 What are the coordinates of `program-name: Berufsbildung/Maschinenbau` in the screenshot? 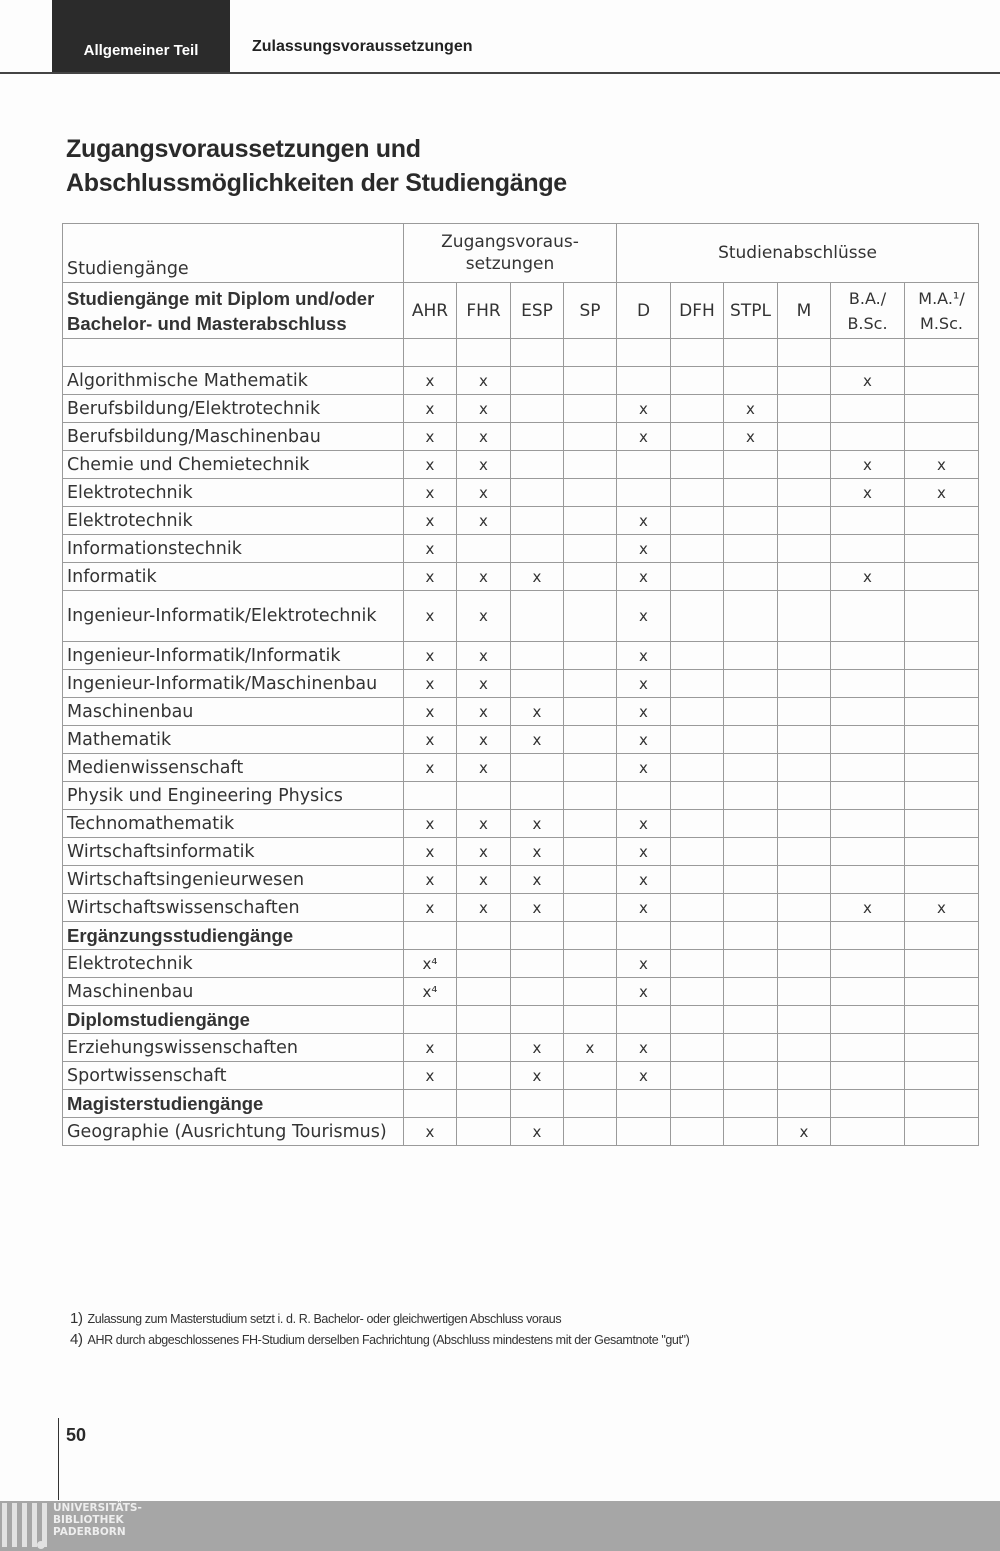 It's located at (233, 436).